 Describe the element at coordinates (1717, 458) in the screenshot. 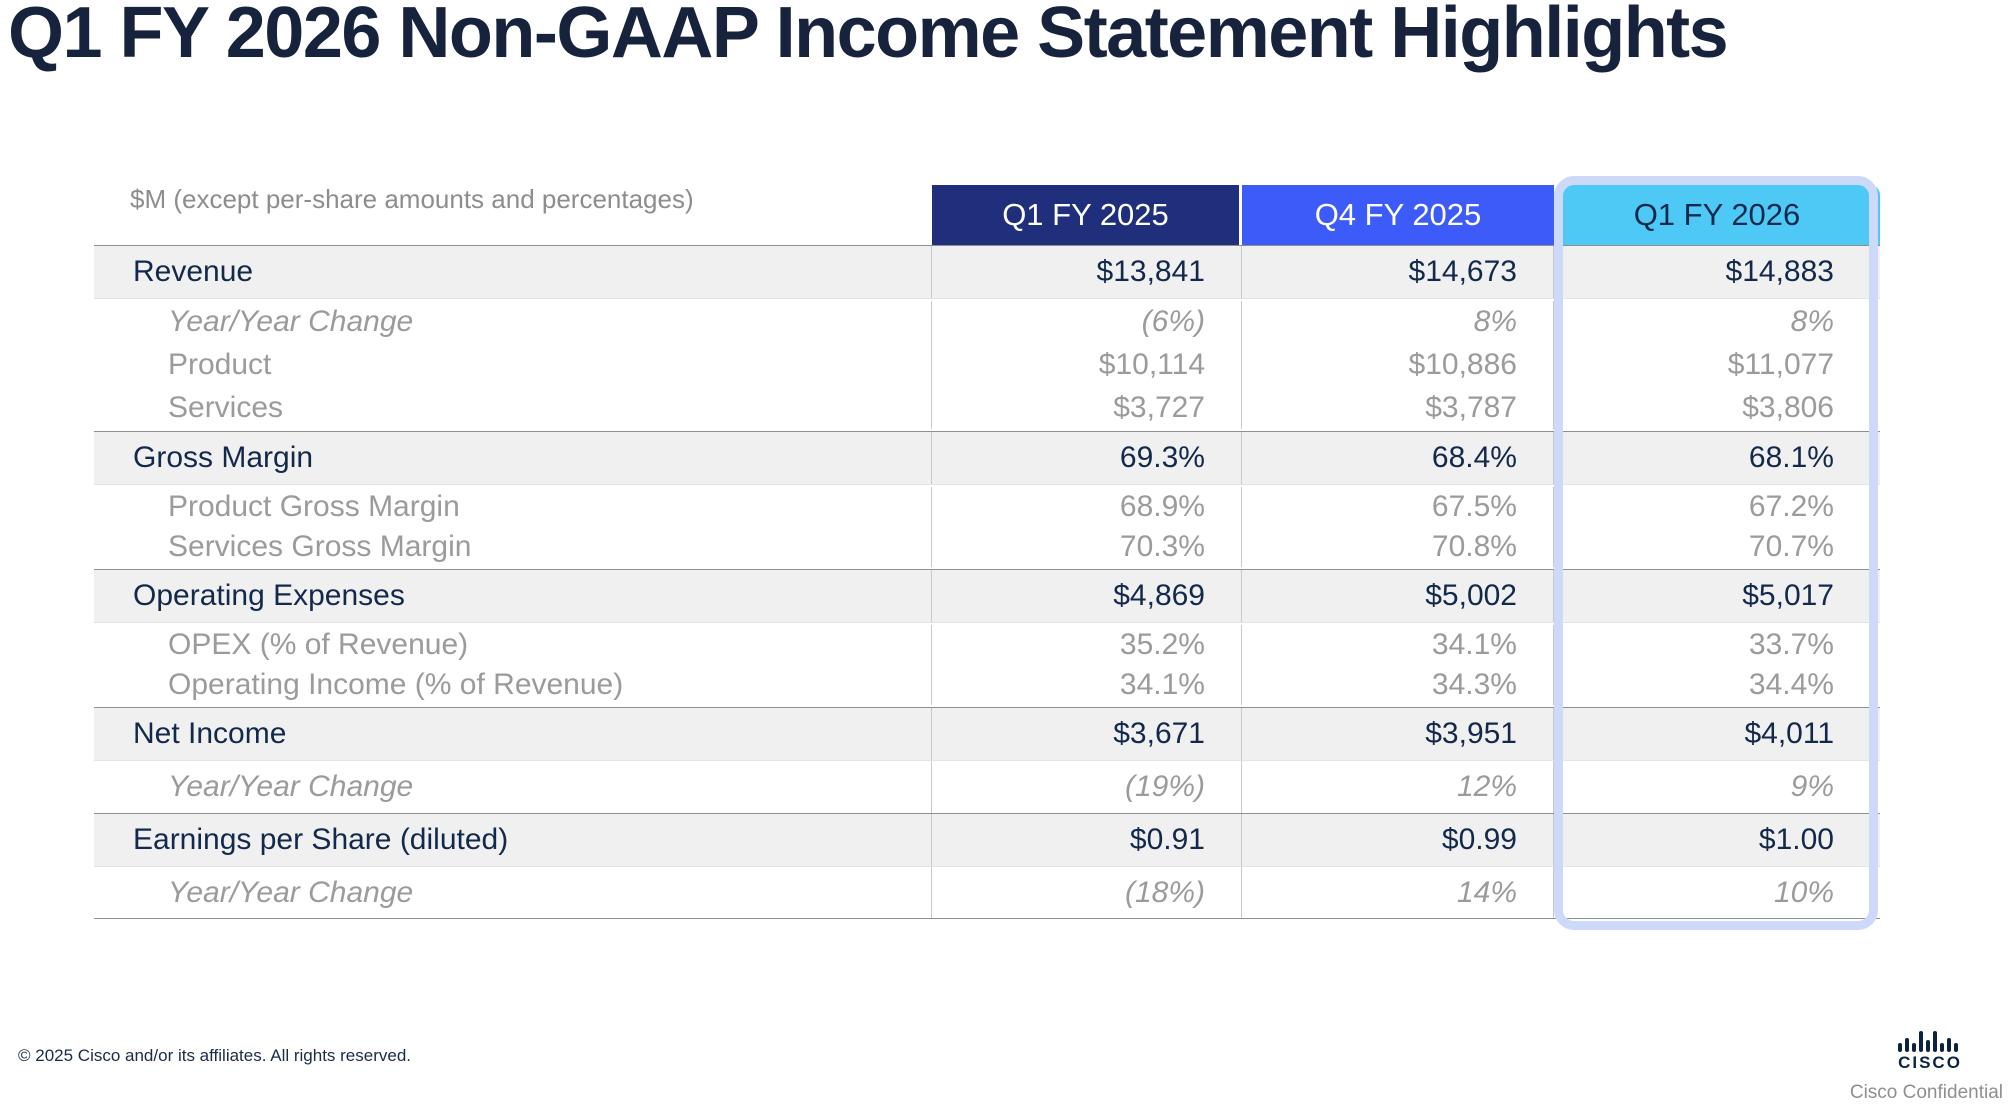

I see `cell-value-highlighted: 68.1%` at that location.